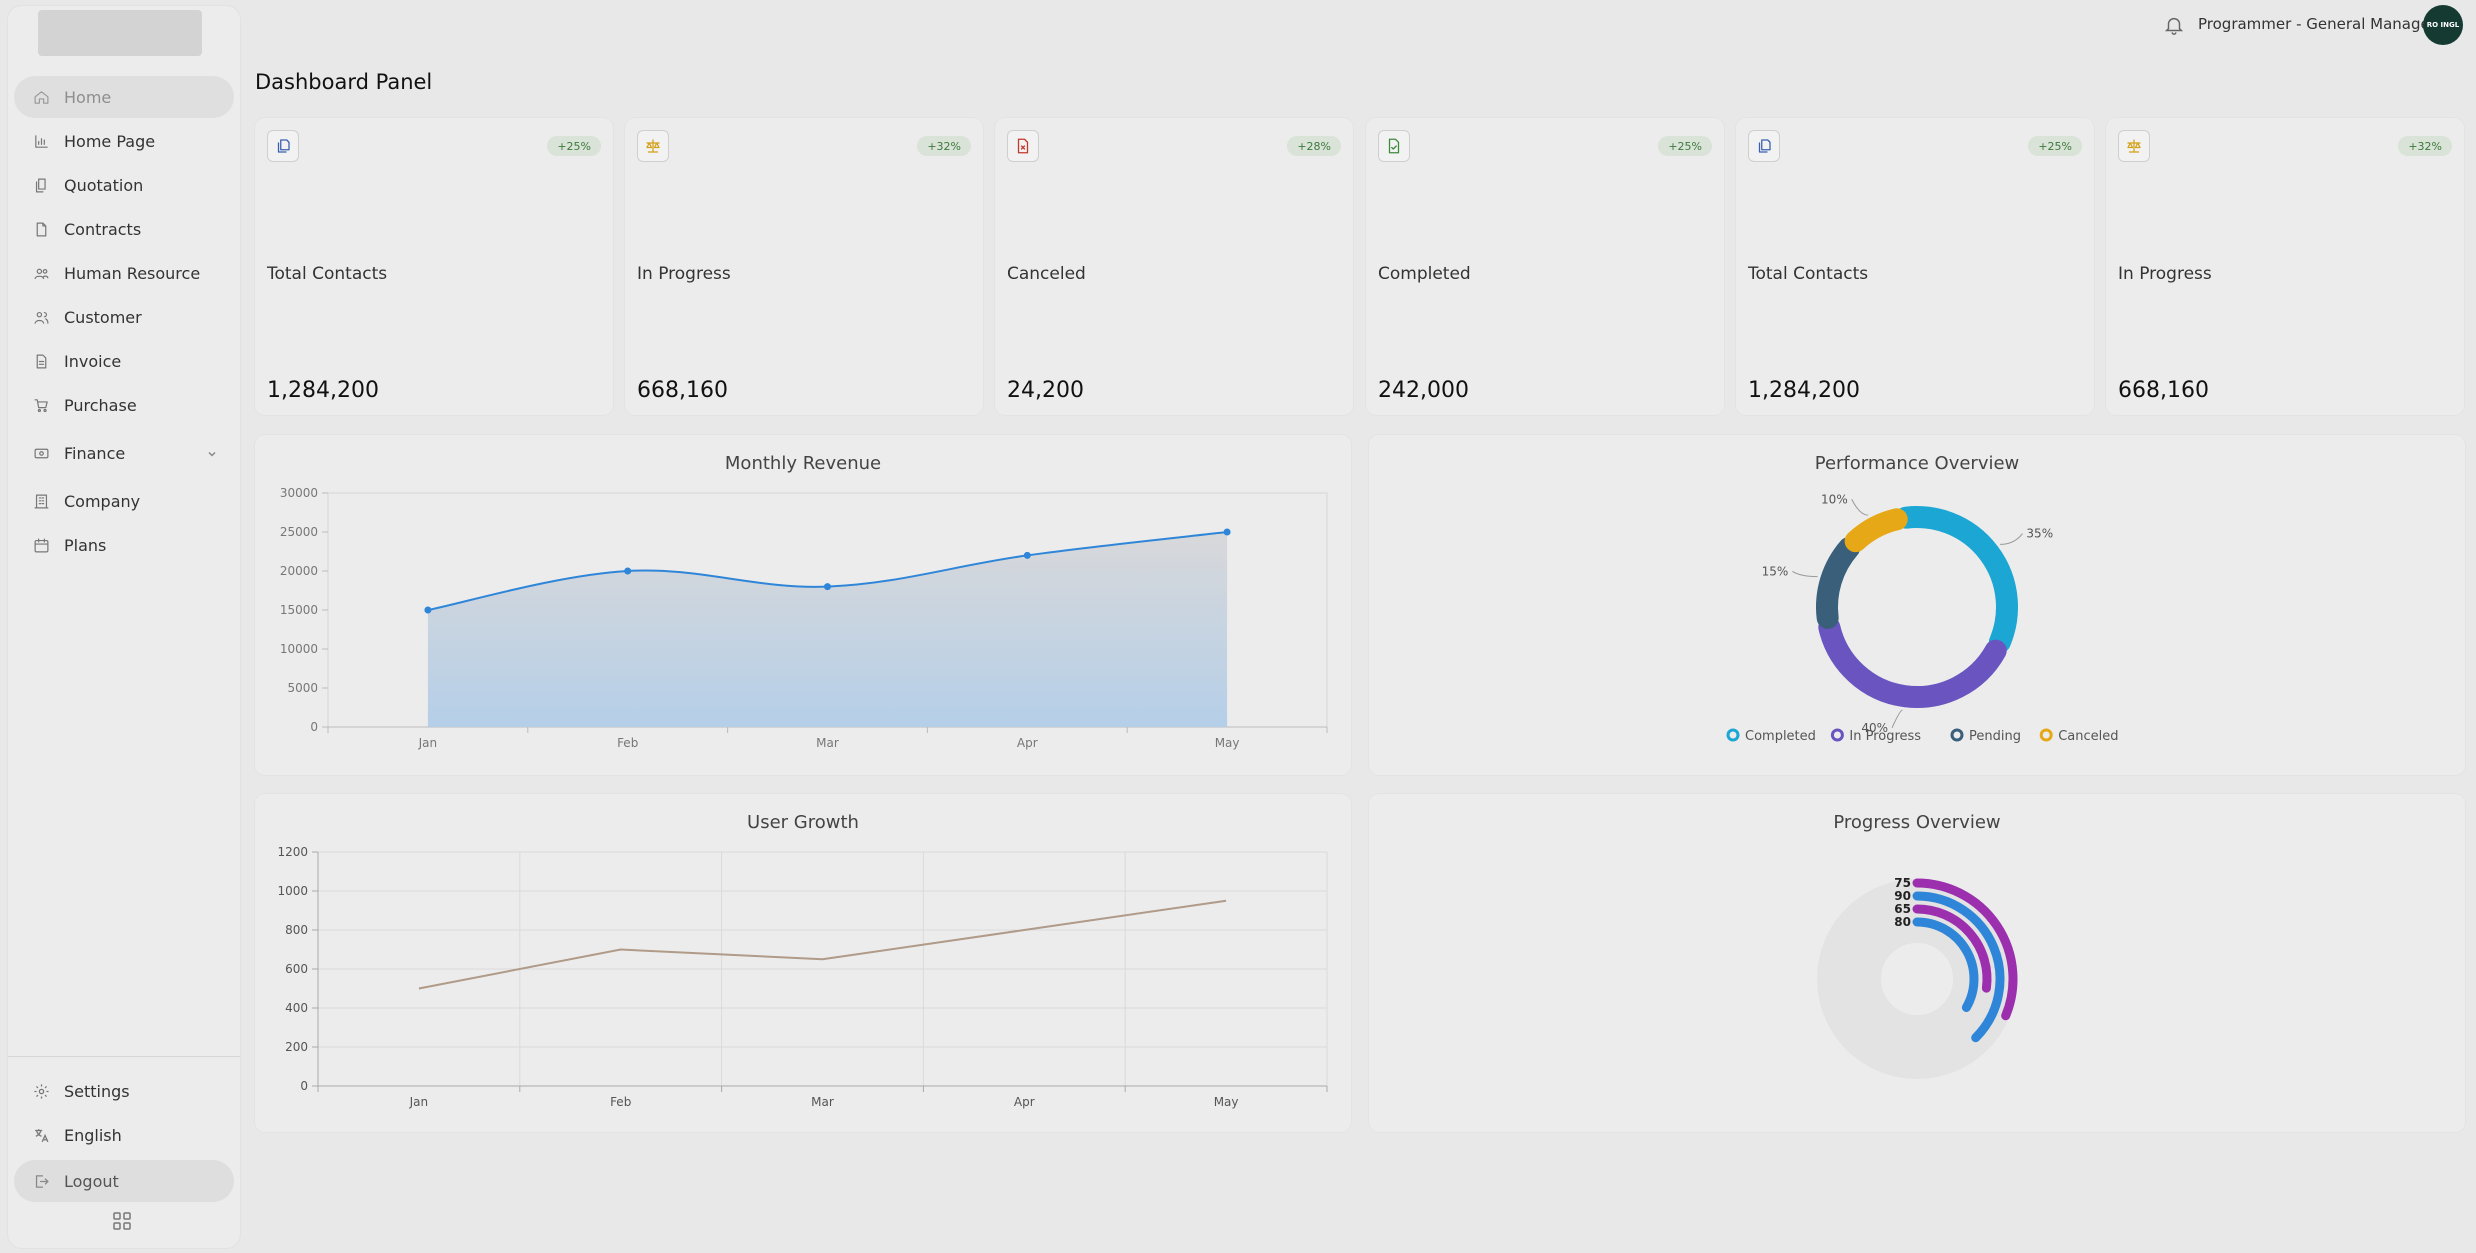 This screenshot has width=2476, height=1253. Describe the element at coordinates (124, 97) in the screenshot. I see `sidebar-item-home: Home` at that location.